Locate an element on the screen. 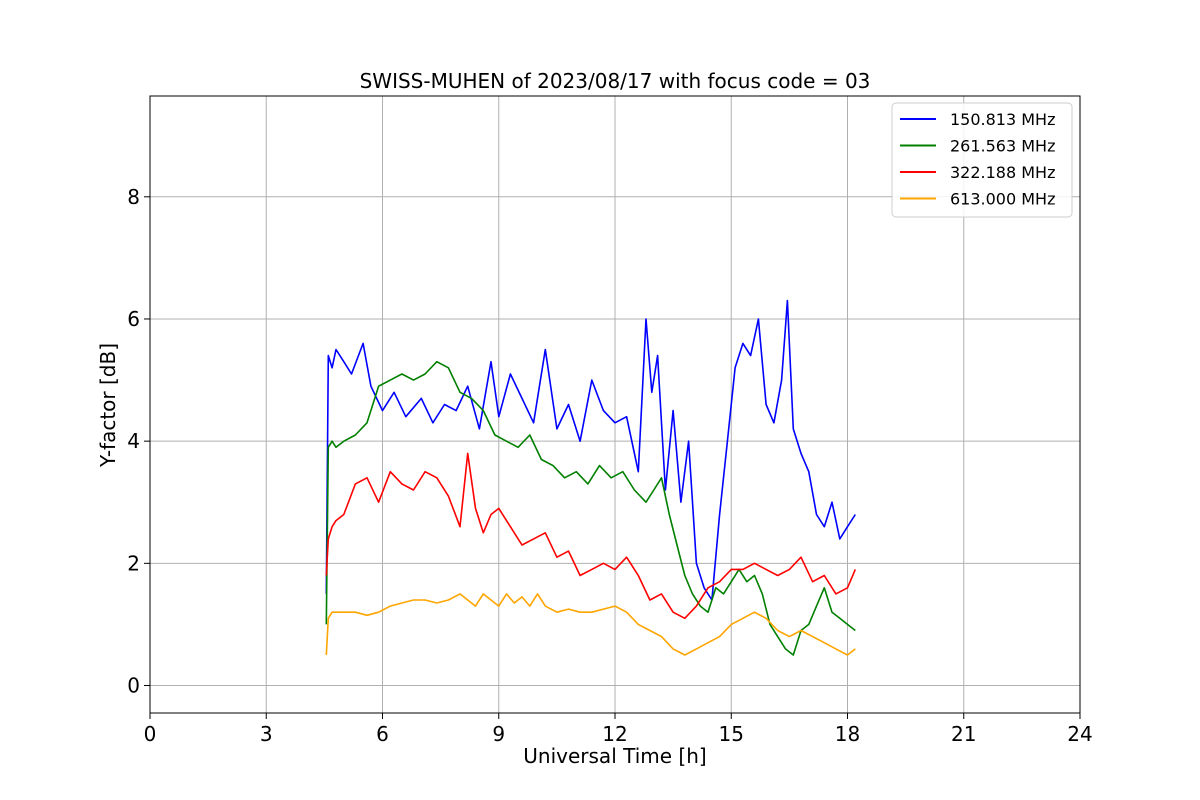  legend-box is located at coordinates (982, 160).